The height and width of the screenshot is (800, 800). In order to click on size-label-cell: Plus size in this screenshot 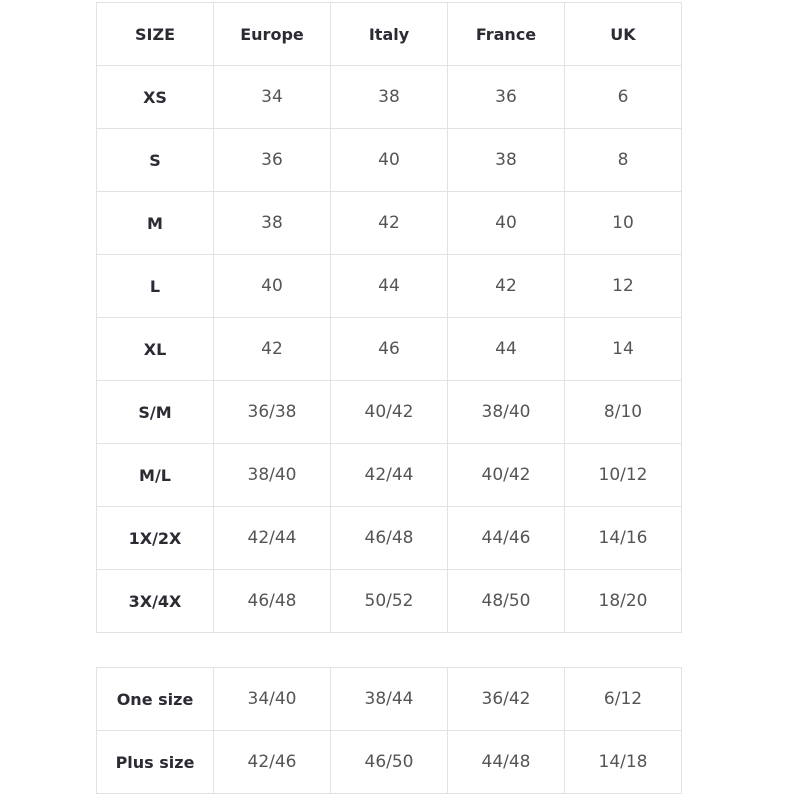, I will do `click(155, 762)`.